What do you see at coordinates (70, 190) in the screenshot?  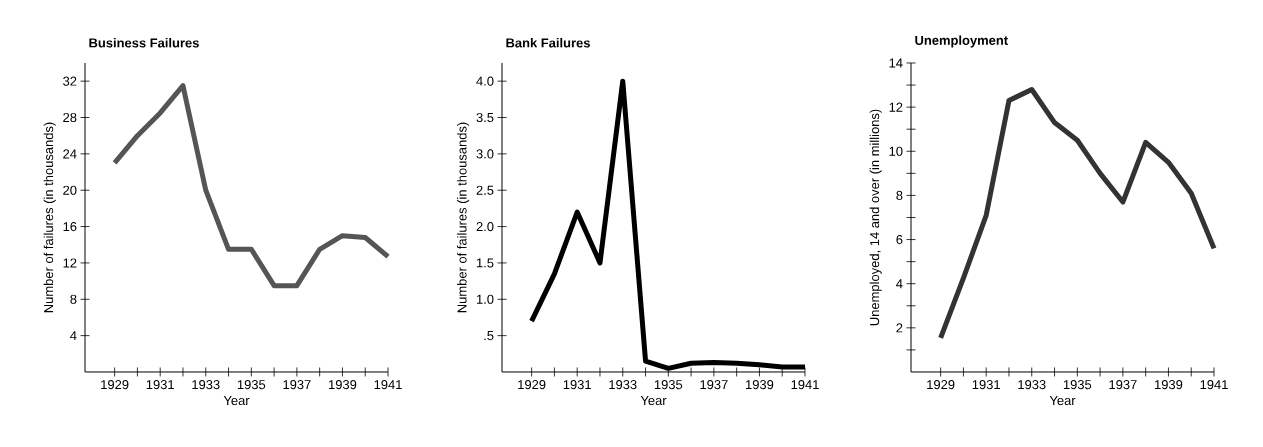 I see `y-tick-label: 20` at bounding box center [70, 190].